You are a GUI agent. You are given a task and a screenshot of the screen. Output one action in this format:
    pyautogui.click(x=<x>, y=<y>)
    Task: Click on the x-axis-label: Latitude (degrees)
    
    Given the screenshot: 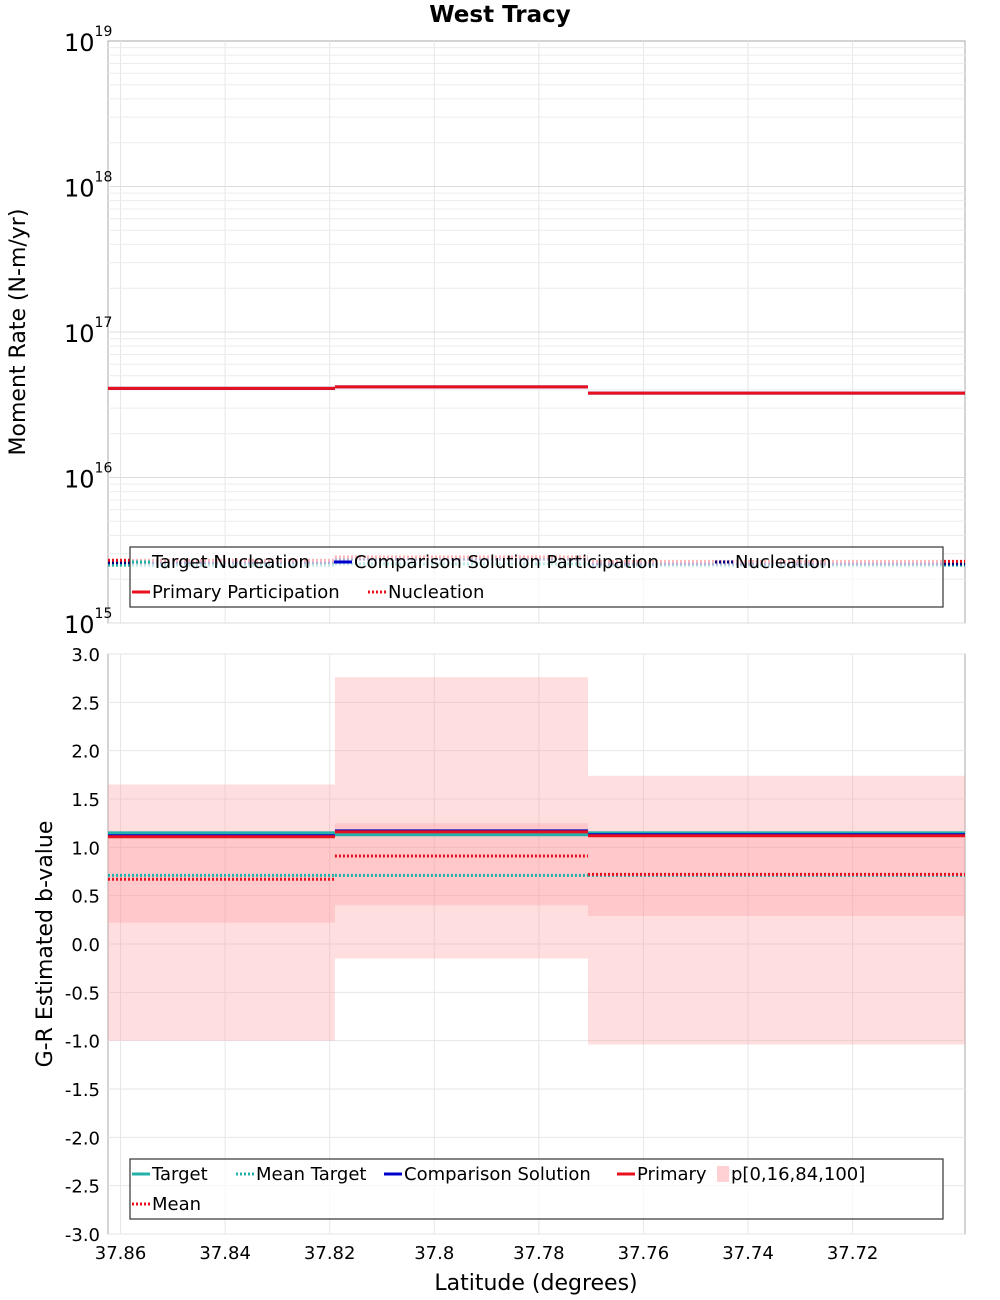 What is the action you would take?
    pyautogui.click(x=535, y=1283)
    